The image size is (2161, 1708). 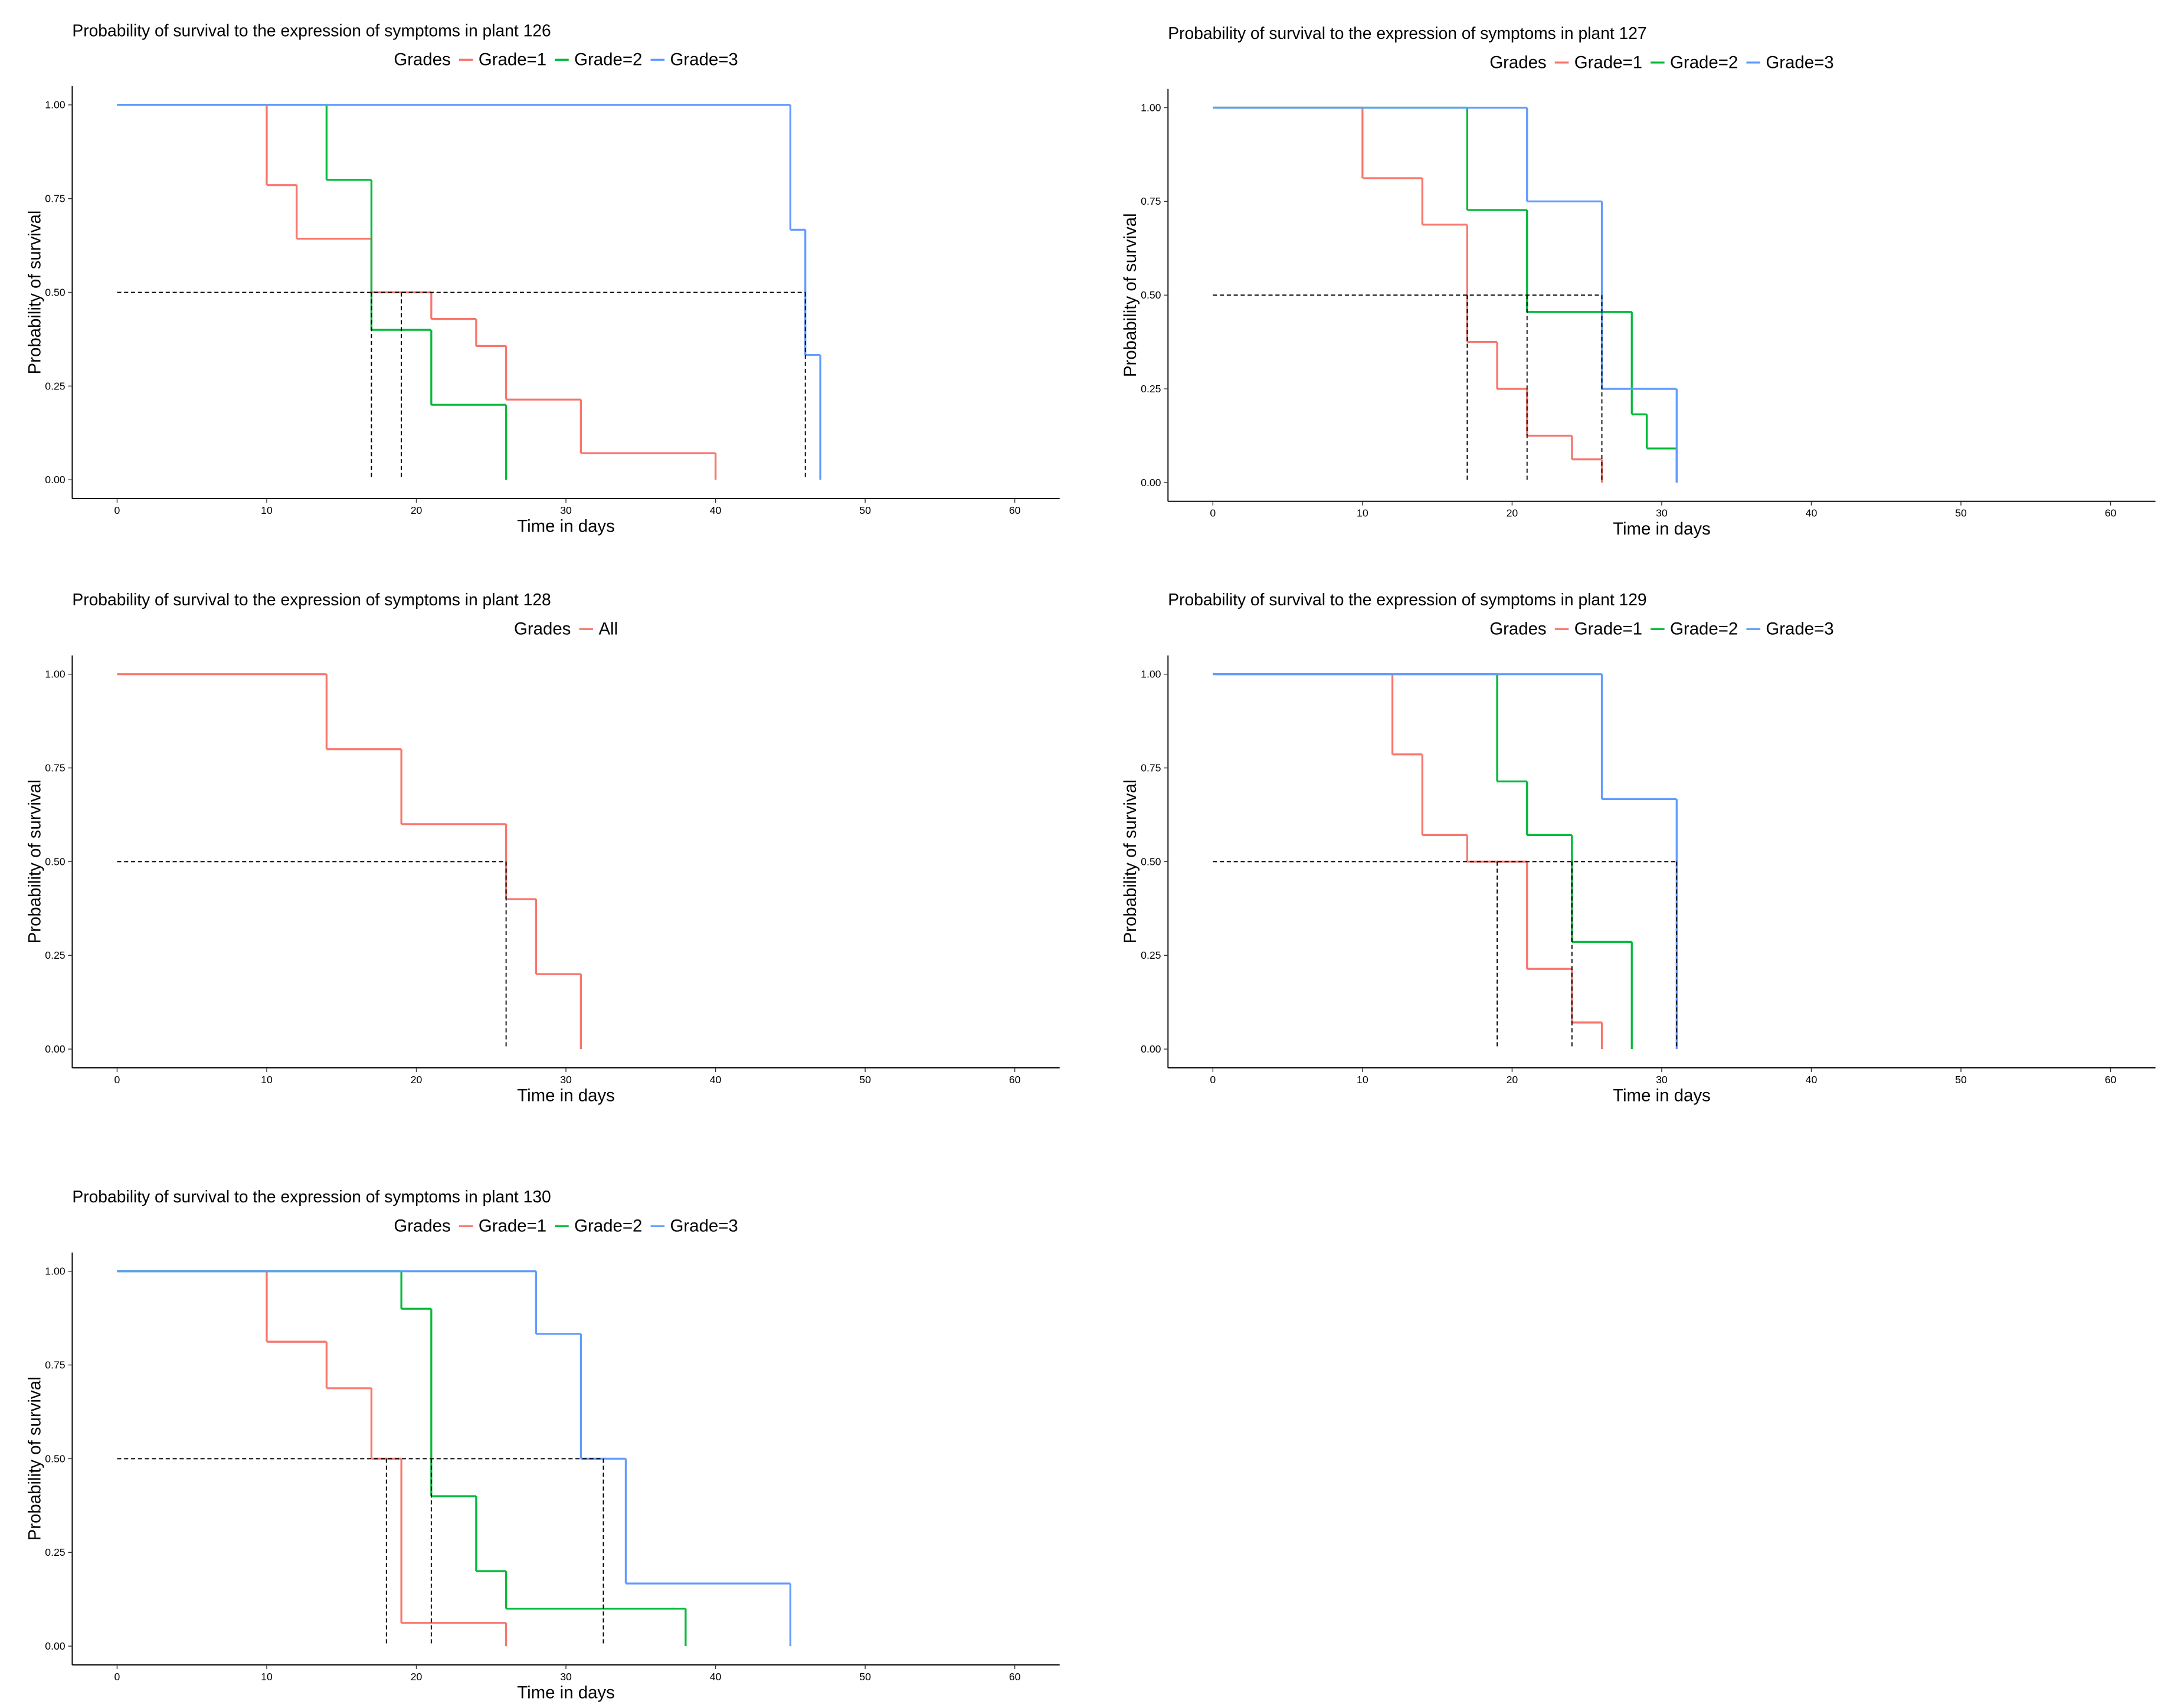 What do you see at coordinates (608, 629) in the screenshot?
I see `legend-label: All` at bounding box center [608, 629].